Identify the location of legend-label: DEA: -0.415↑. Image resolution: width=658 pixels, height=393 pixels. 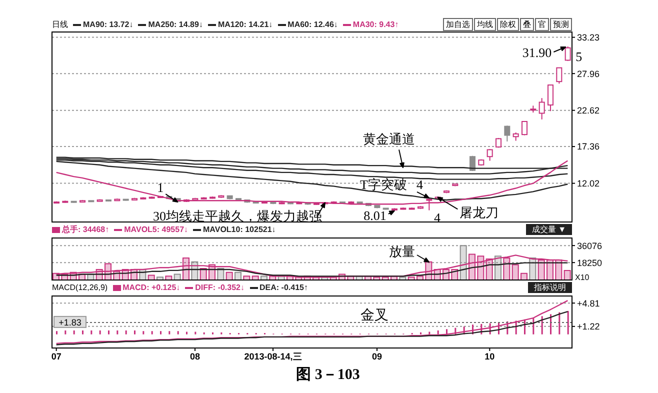
(283, 287).